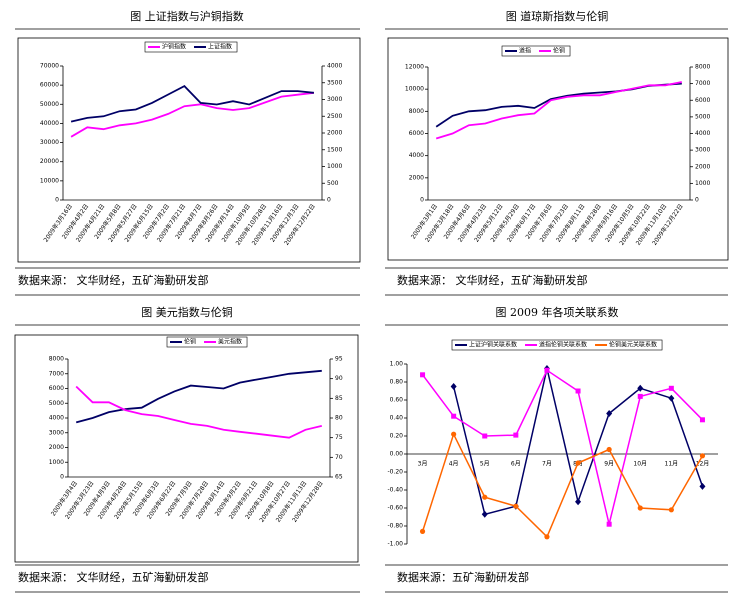 This screenshot has height=600, width=737. What do you see at coordinates (603, 222) in the screenshot?
I see `x-tick-label: 2009年9月16日` at bounding box center [603, 222].